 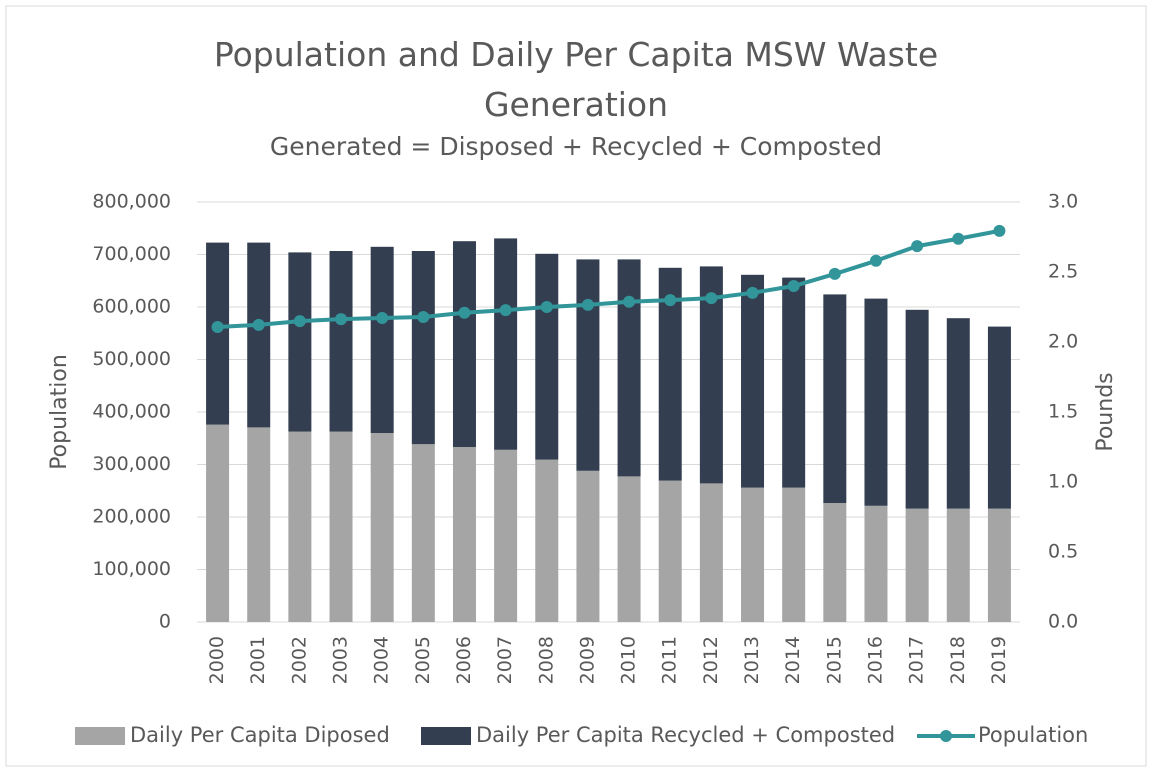 I want to click on legend-label: Daily Per Capita Recycled + Composted, so click(x=685, y=735).